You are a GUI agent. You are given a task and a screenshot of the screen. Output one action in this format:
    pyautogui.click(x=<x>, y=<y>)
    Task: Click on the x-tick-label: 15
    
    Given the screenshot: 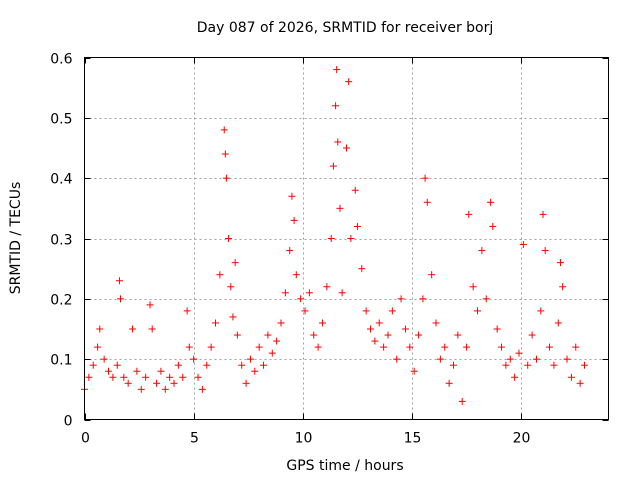 What is the action you would take?
    pyautogui.click(x=413, y=439)
    